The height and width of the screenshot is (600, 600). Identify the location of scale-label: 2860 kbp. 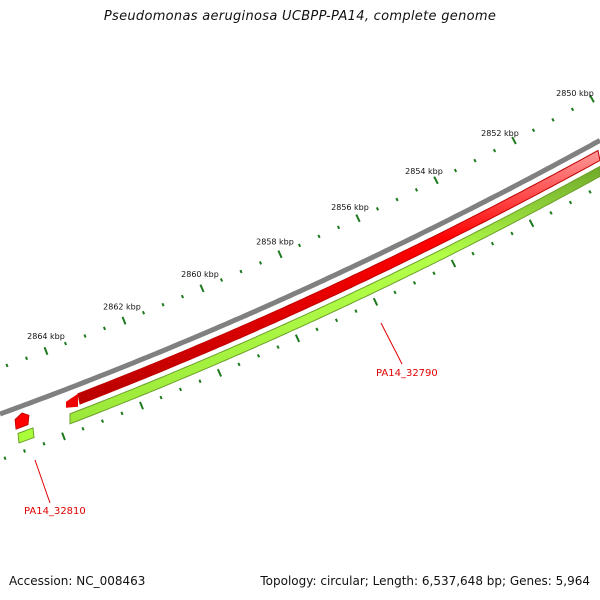
(200, 274).